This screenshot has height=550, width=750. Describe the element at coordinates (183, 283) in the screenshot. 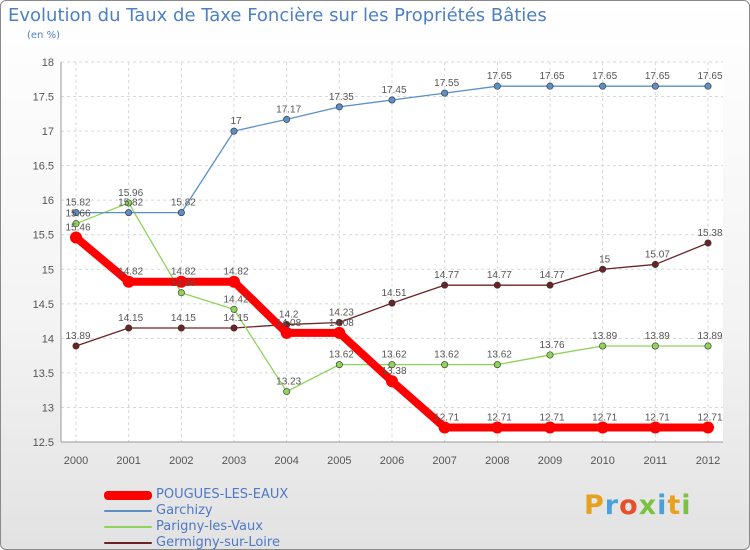

I see `data-label: 14.66` at that location.